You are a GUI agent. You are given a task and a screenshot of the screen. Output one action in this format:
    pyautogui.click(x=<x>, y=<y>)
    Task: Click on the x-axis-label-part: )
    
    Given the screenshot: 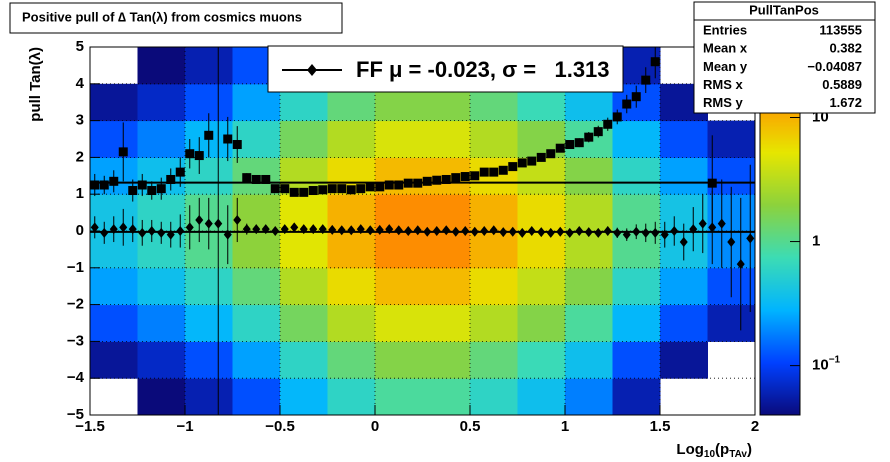 What is the action you would take?
    pyautogui.click(x=749, y=449)
    